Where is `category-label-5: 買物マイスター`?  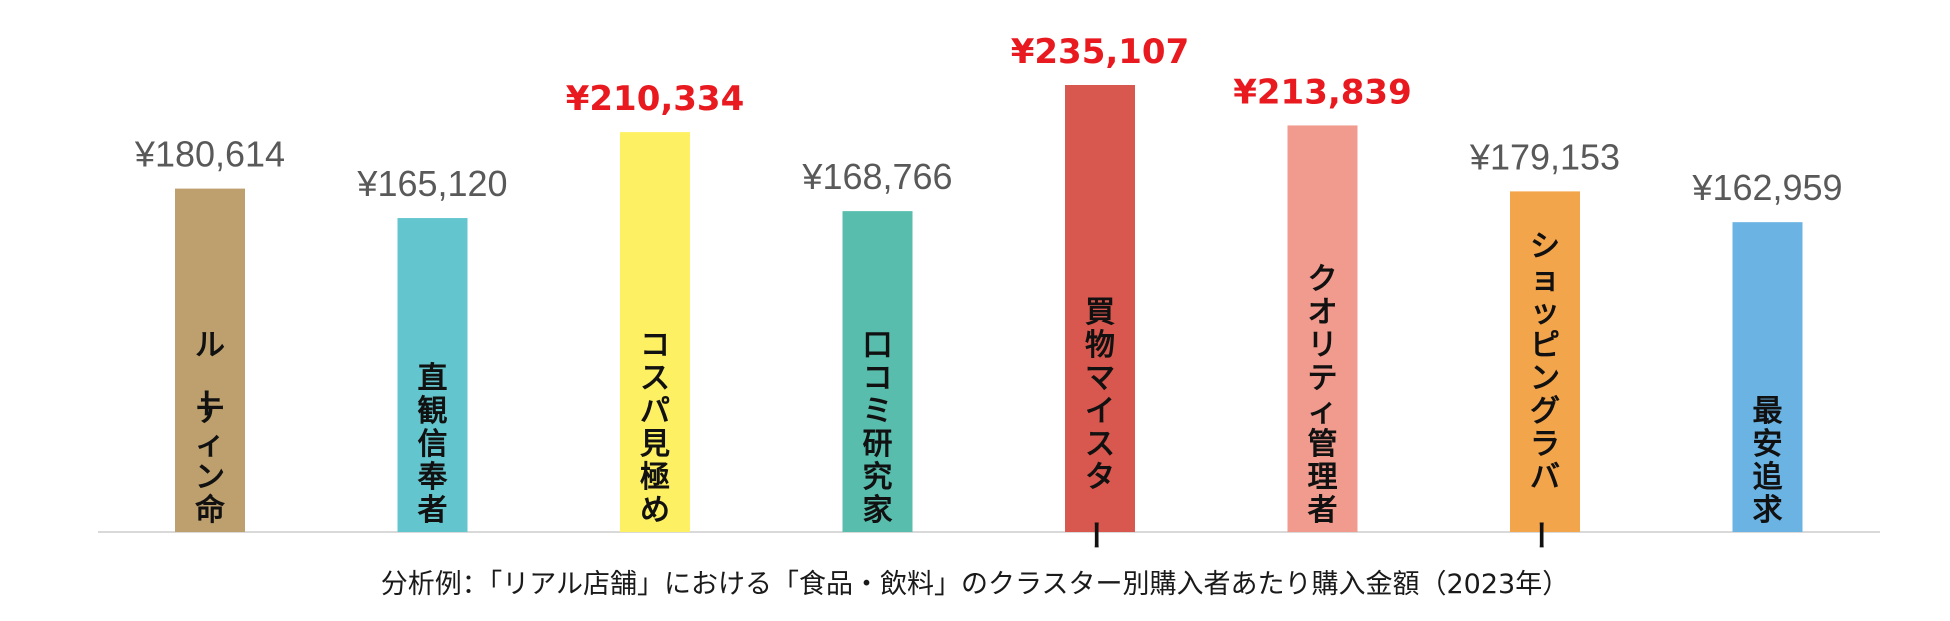
category-label-5: 買物マイスター is located at coordinates (1096, 422).